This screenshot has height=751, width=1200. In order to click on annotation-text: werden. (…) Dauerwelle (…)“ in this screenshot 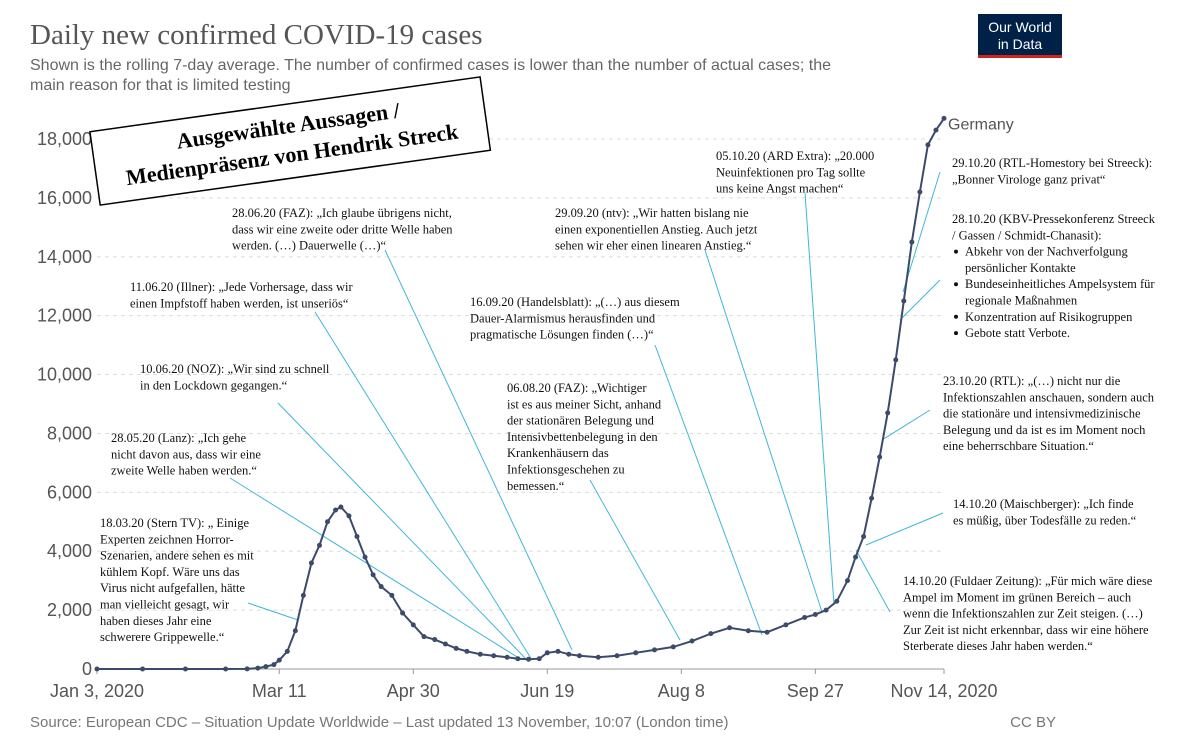, I will do `click(309, 246)`.